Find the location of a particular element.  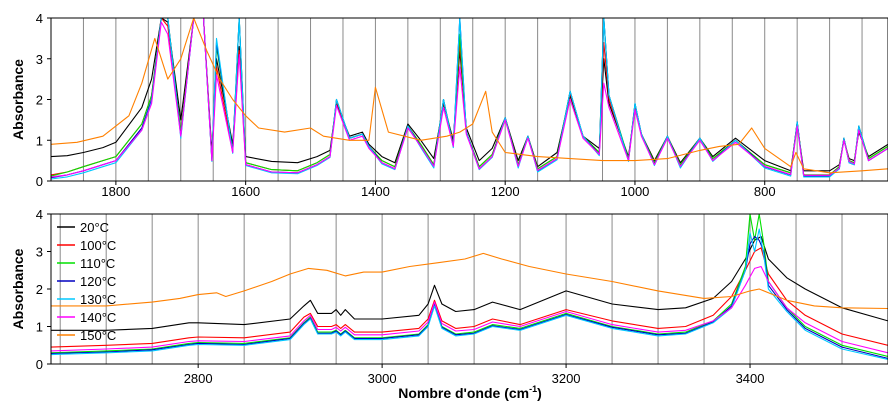

x-tick-label: 1600 is located at coordinates (245, 191).